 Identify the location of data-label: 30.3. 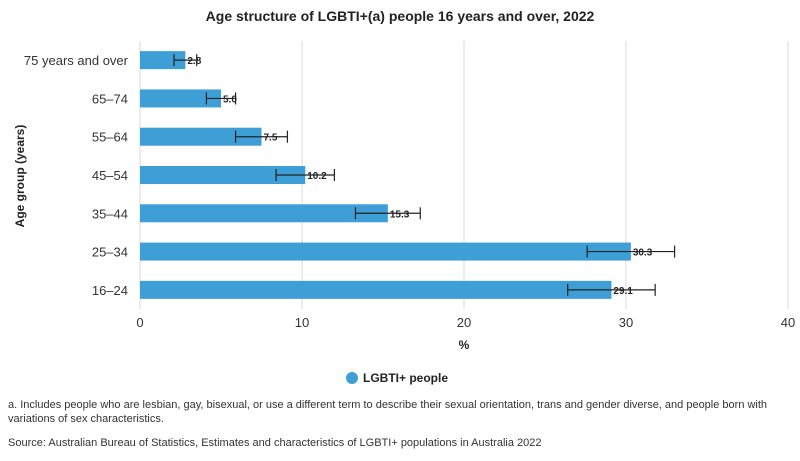
(643, 253).